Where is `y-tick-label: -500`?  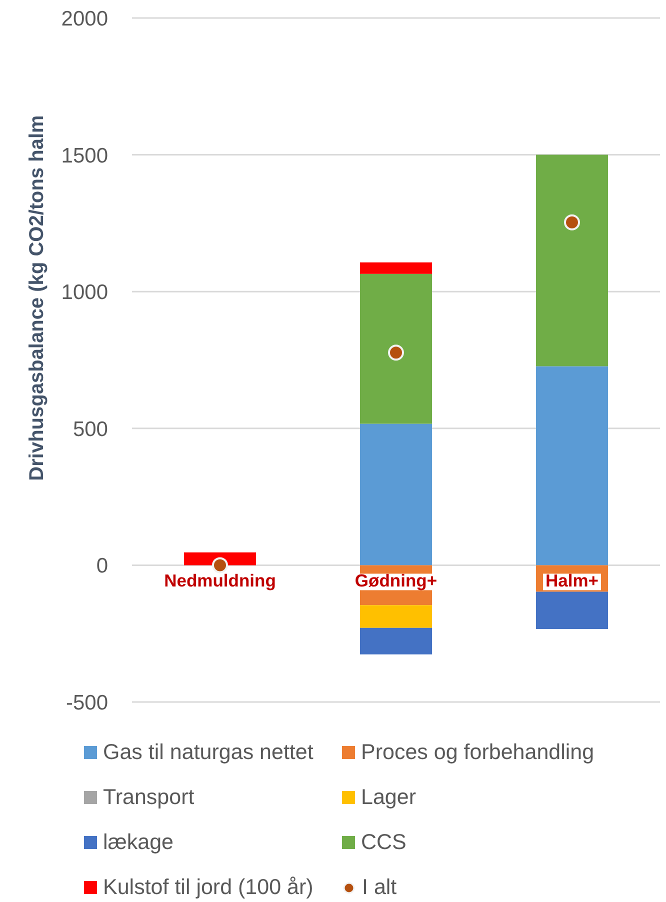
y-tick-label: -500 is located at coordinates (87, 702).